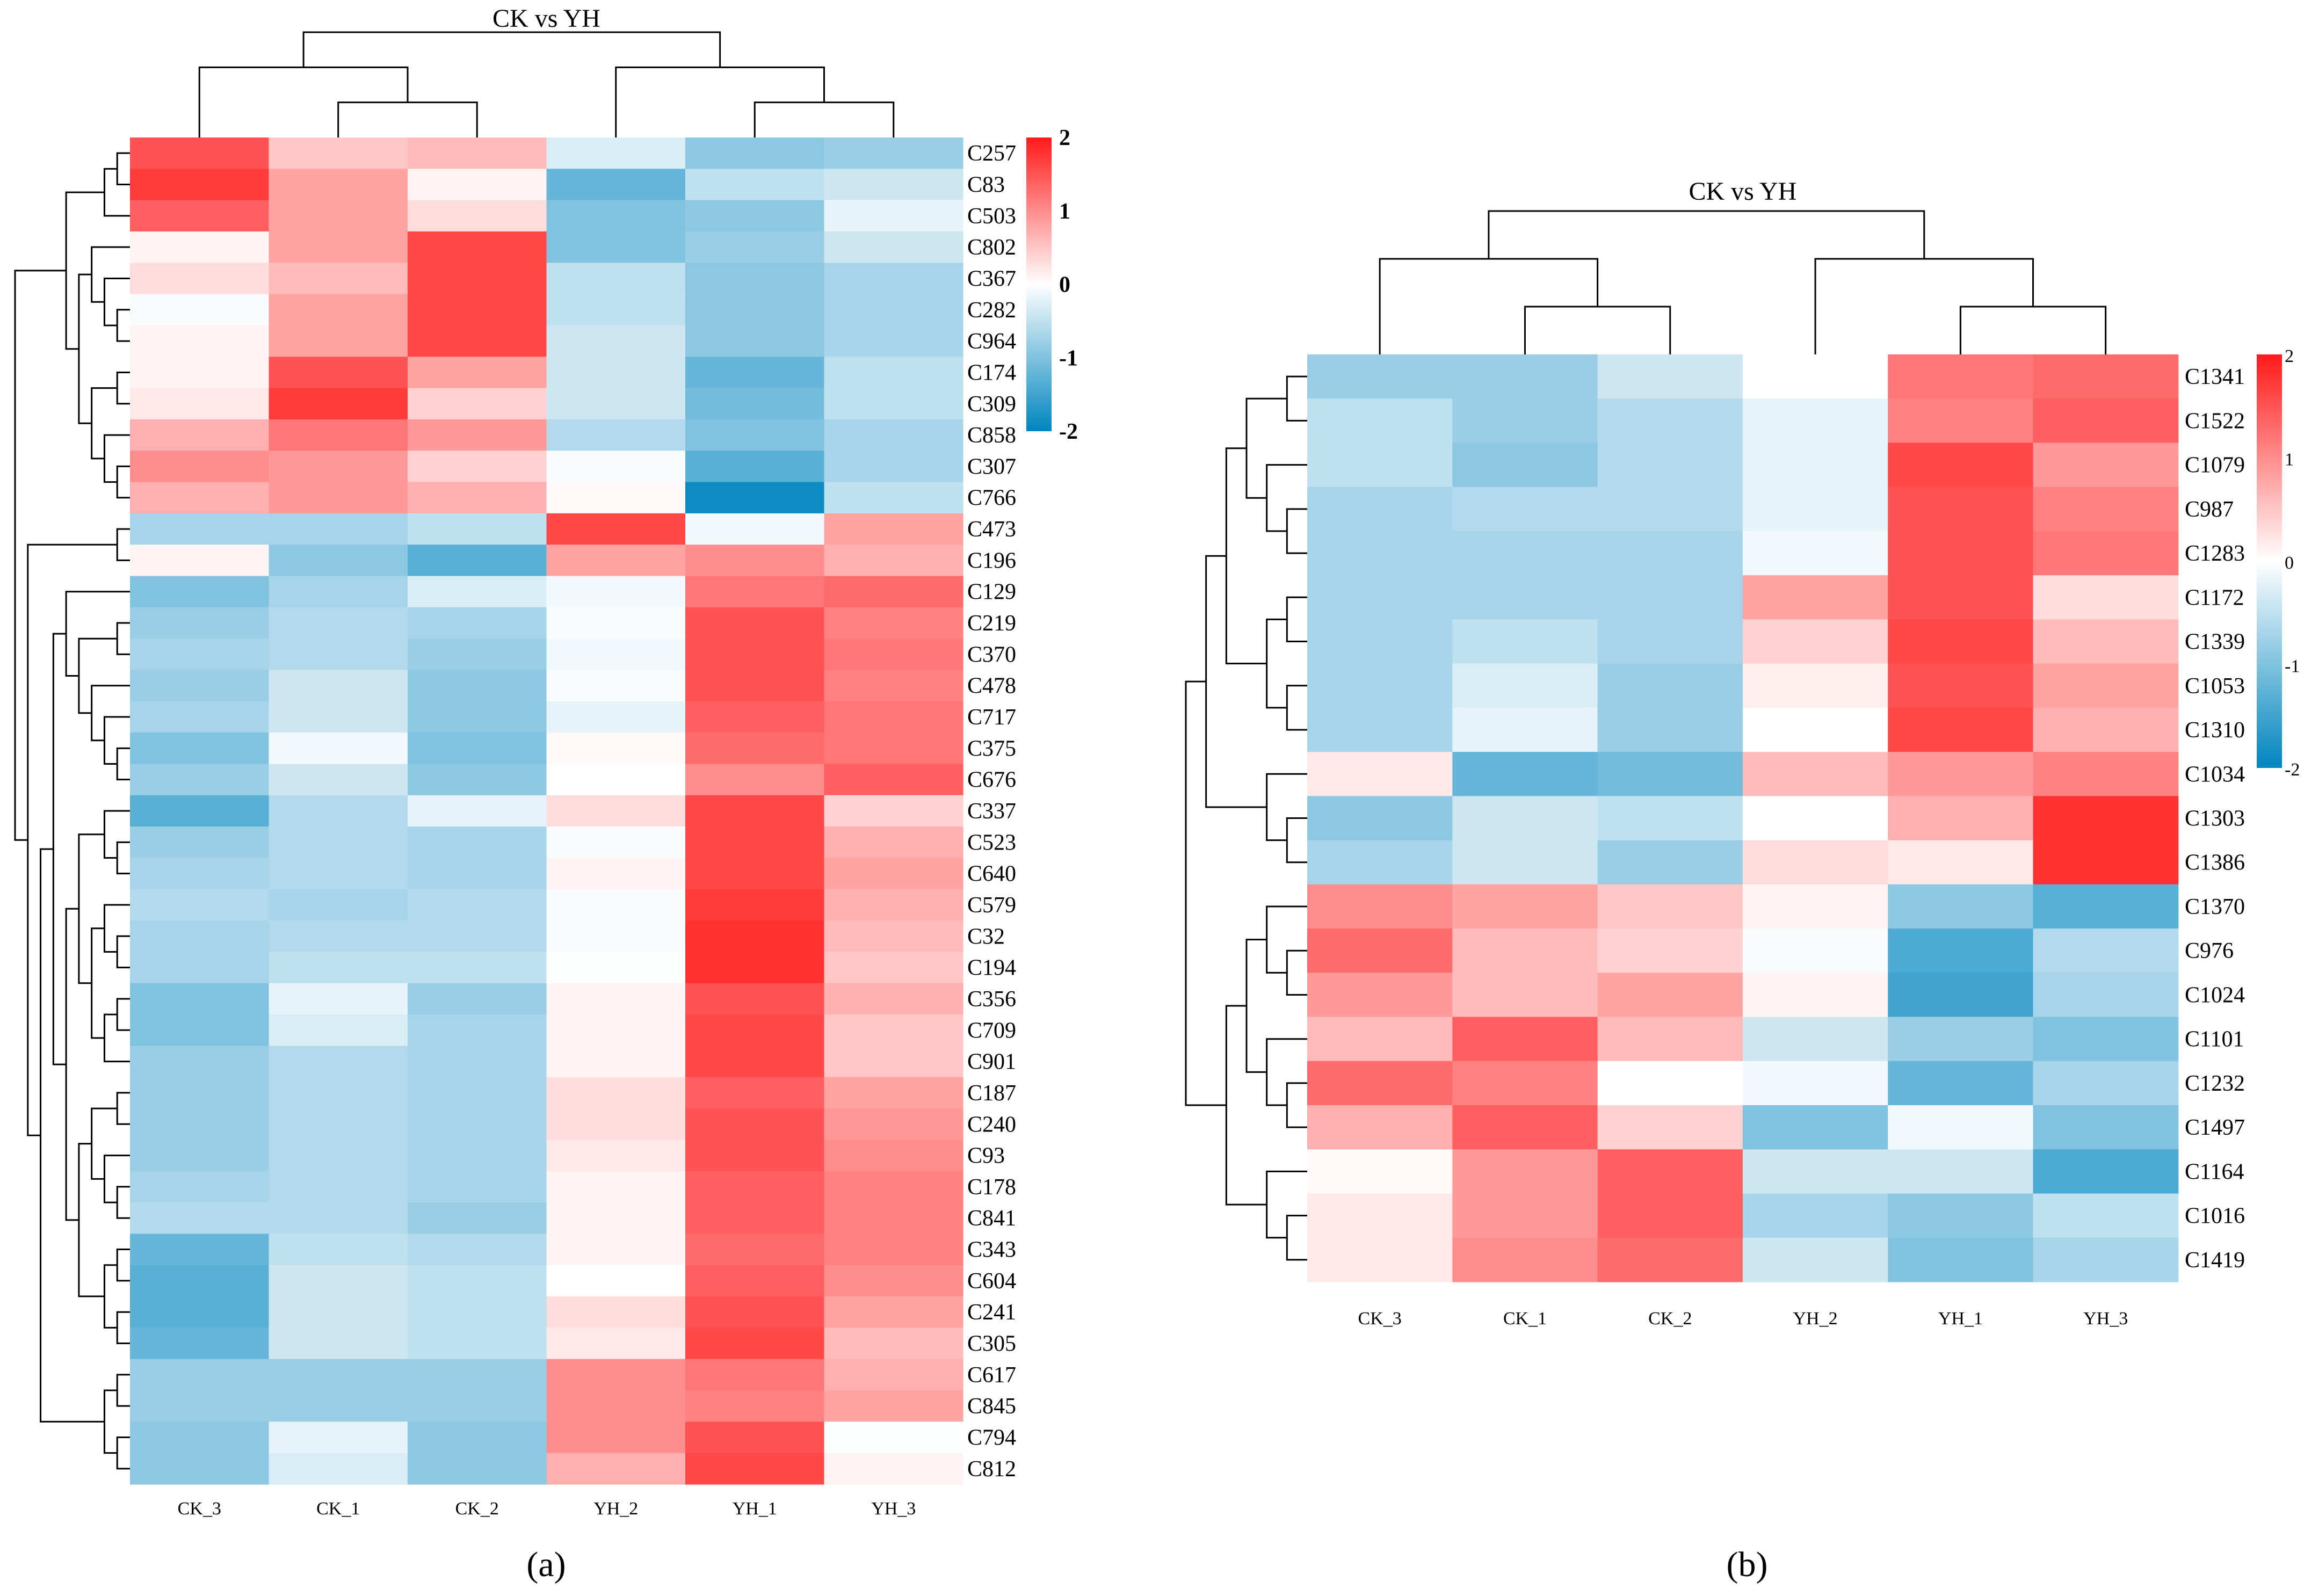  What do you see at coordinates (2215, 995) in the screenshot?
I see `row-label: C1024` at bounding box center [2215, 995].